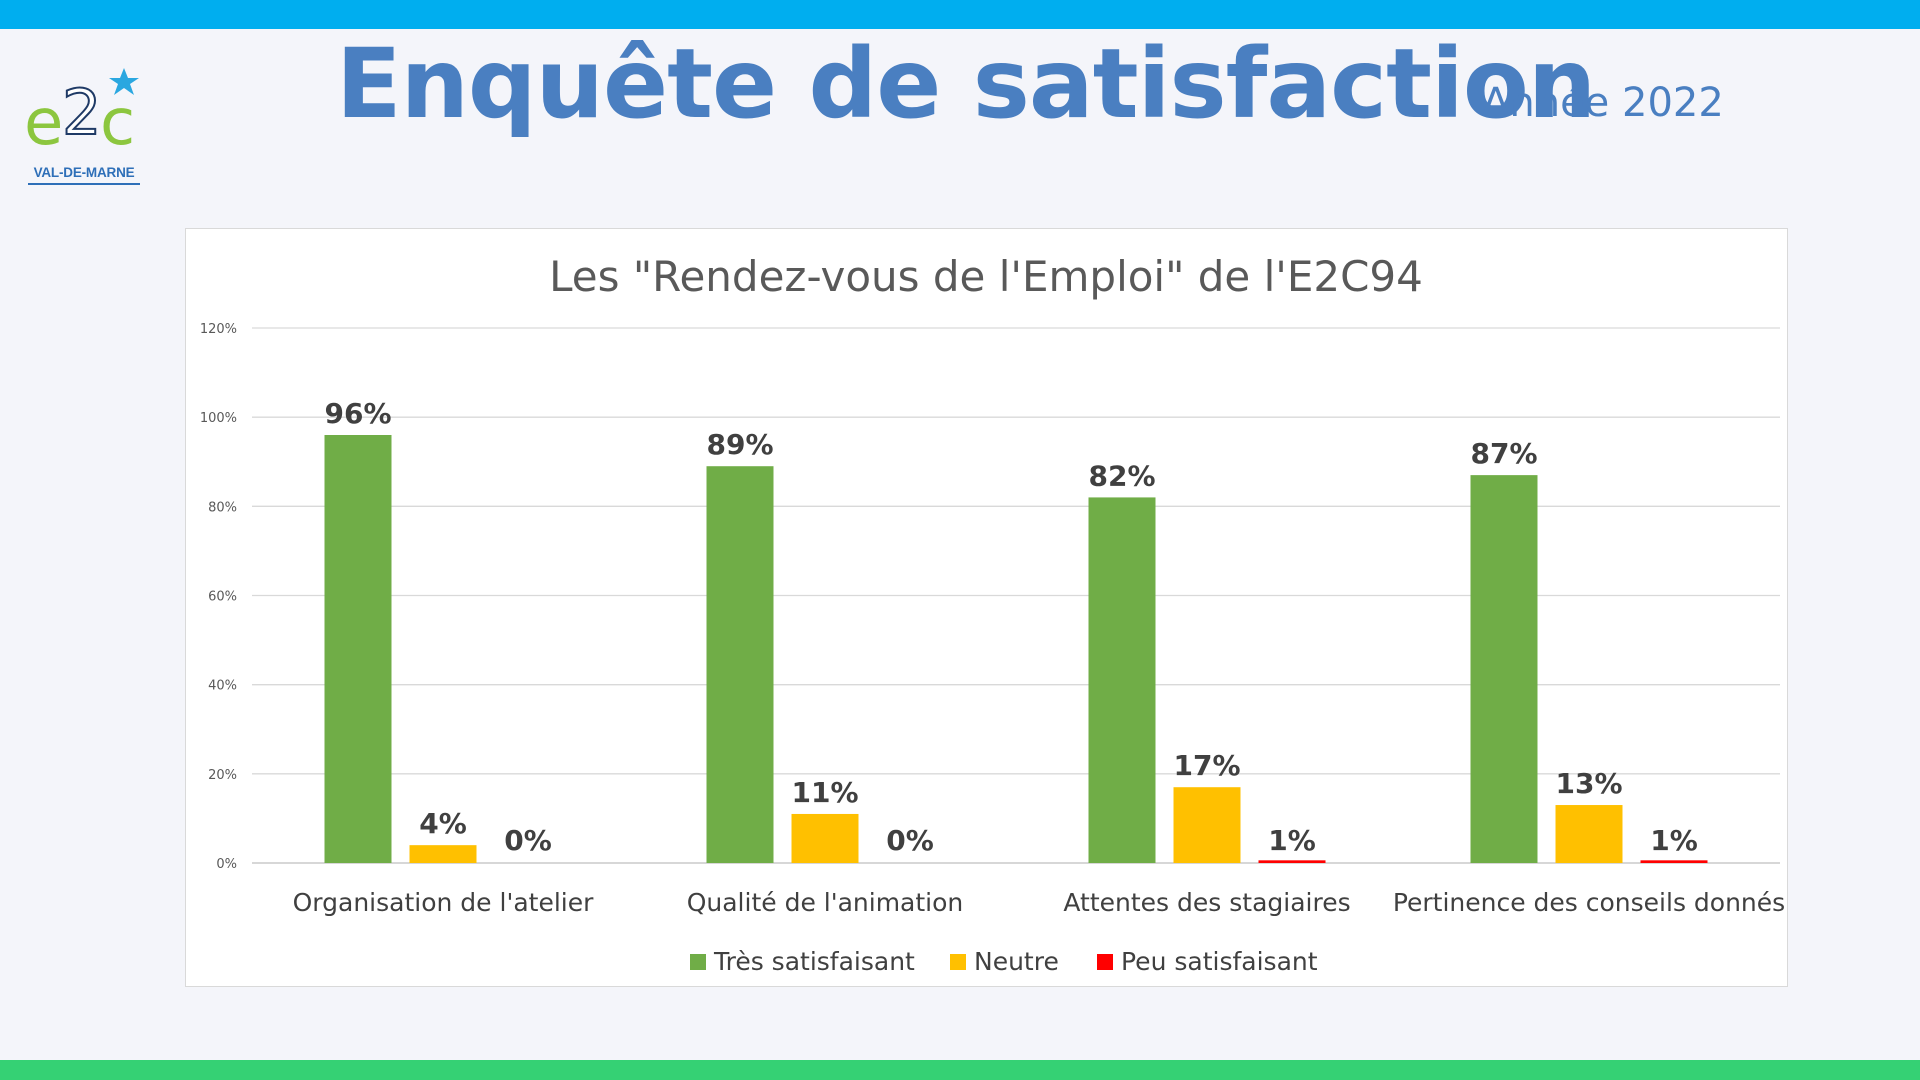 Image resolution: width=1920 pixels, height=1080 pixels. Describe the element at coordinates (218, 329) in the screenshot. I see `y-tick-label: 120%` at that location.